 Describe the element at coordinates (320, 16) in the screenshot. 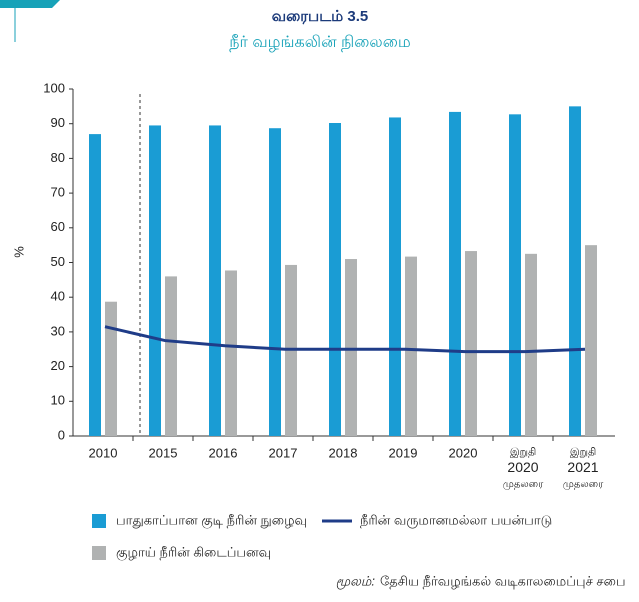

I see `chart-title: வரைபடம் 3.5` at that location.